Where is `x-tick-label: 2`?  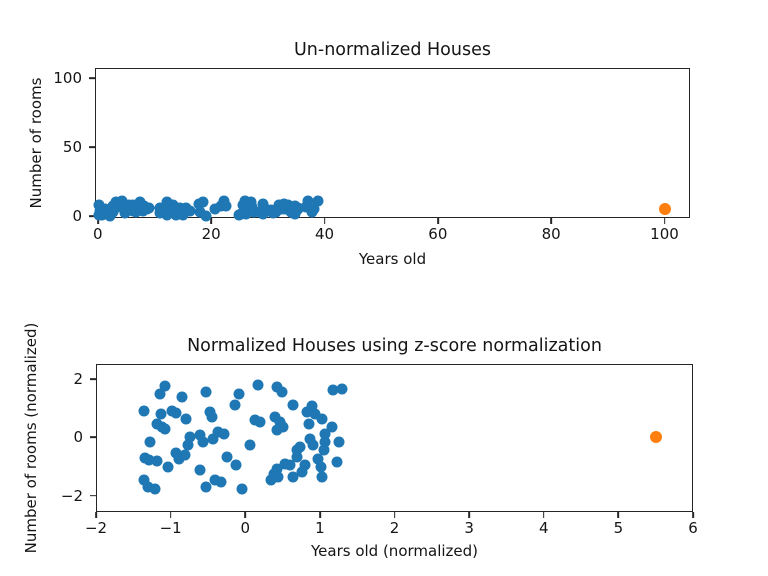
x-tick-label: 2 is located at coordinates (394, 528).